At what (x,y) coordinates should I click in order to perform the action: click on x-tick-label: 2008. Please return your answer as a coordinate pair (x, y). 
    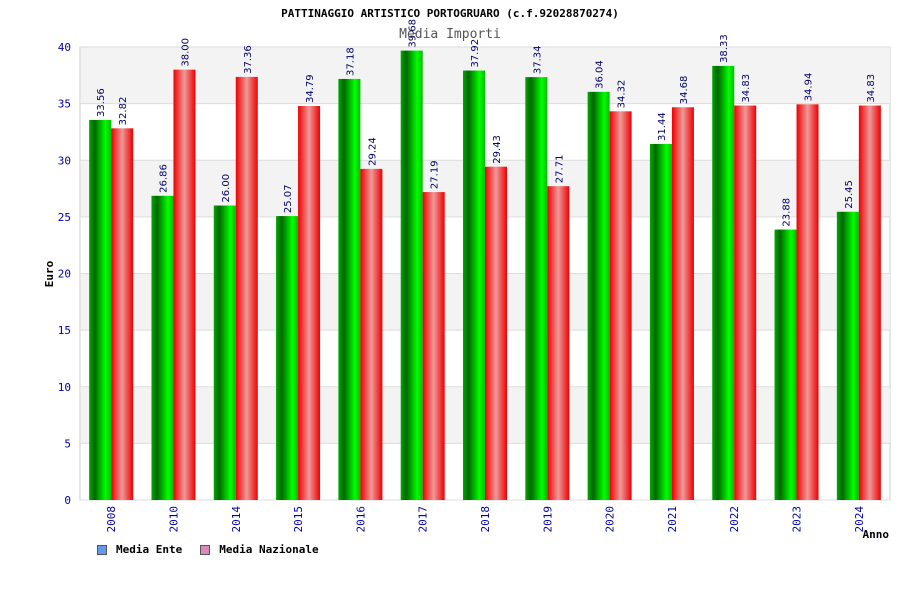
    Looking at the image, I should click on (111, 519).